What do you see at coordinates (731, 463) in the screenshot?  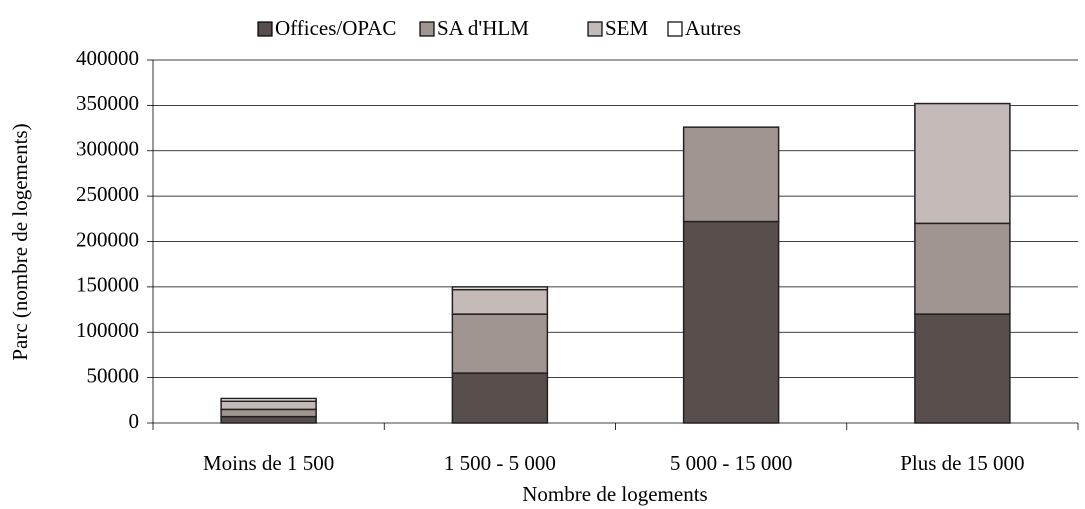 I see `x-tick-label: 5 000 - 15 000` at bounding box center [731, 463].